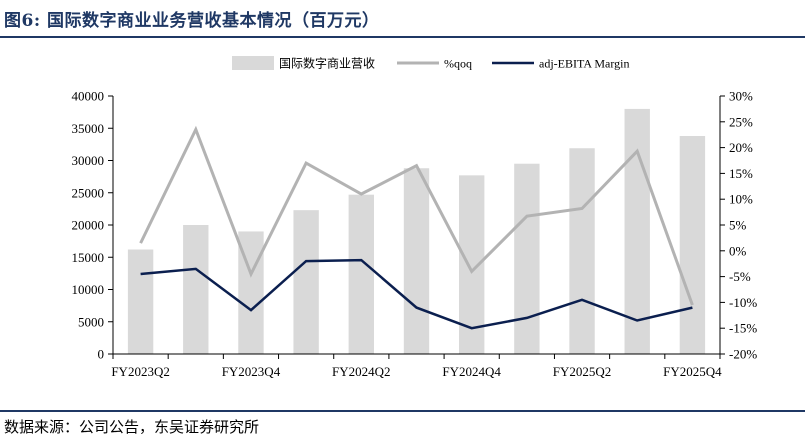  I want to click on legend-swatch-bar, so click(253, 63).